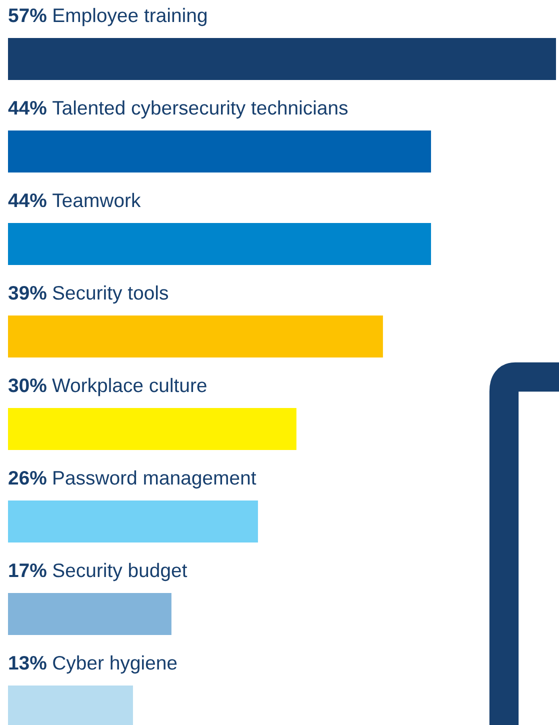 Image resolution: width=559 pixels, height=725 pixels. What do you see at coordinates (155, 479) in the screenshot?
I see `y-tick-label: Password management` at bounding box center [155, 479].